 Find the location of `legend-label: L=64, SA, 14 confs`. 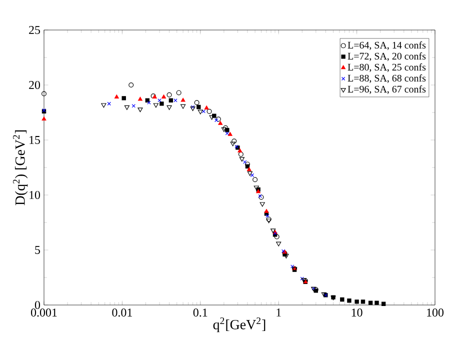

legend-label: L=64, SA, 14 confs is located at coordinates (387, 45).